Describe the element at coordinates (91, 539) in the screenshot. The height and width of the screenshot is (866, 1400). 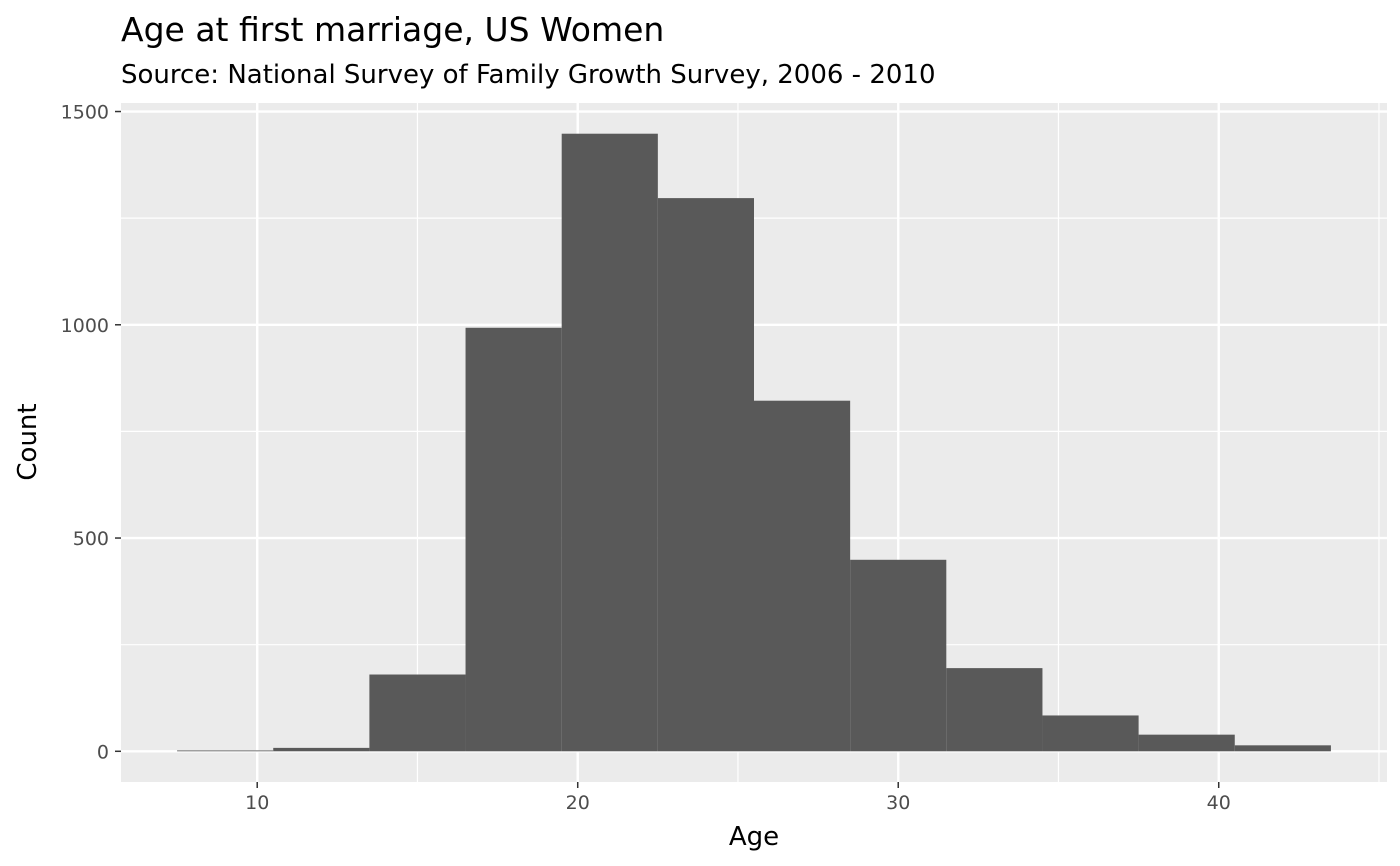
I see `y-tick-label: 500` at that location.